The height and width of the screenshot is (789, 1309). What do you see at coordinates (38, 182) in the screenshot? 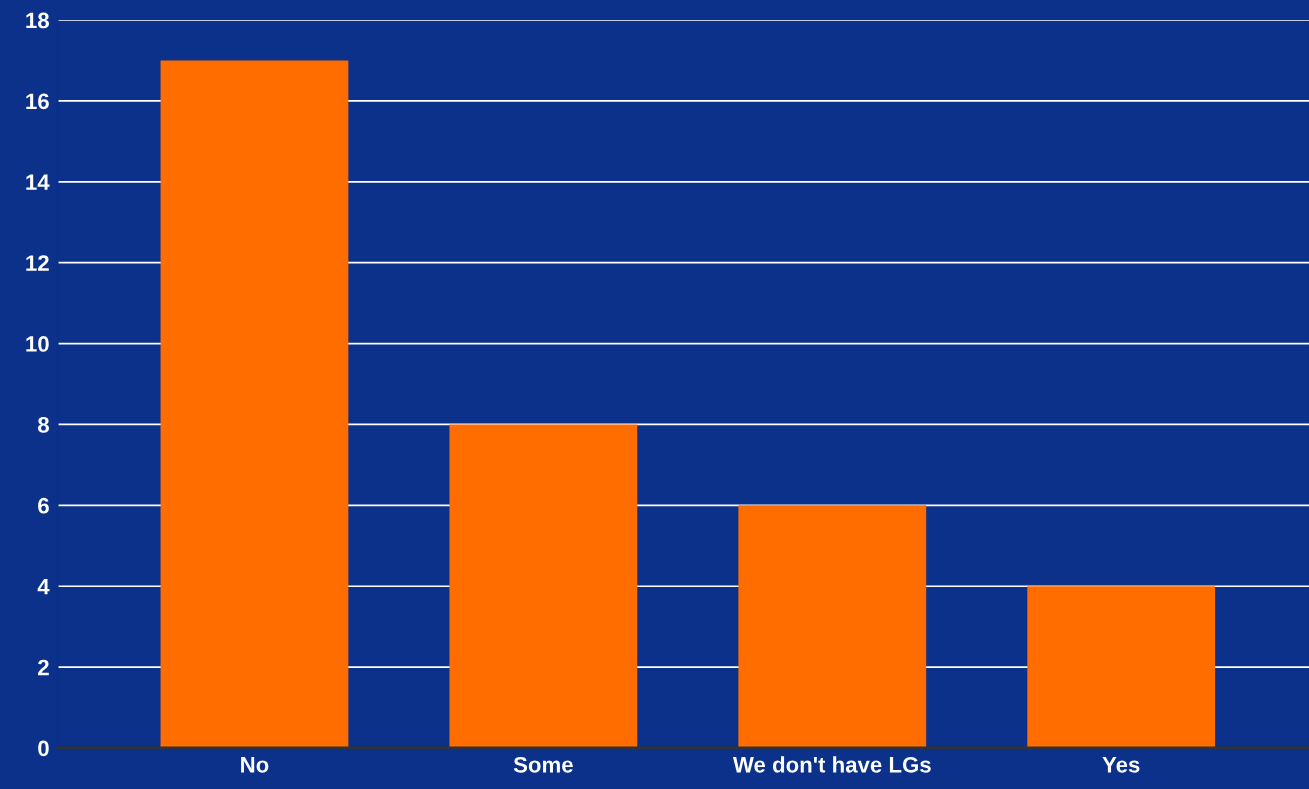
I see `y-tick-label: 14` at bounding box center [38, 182].